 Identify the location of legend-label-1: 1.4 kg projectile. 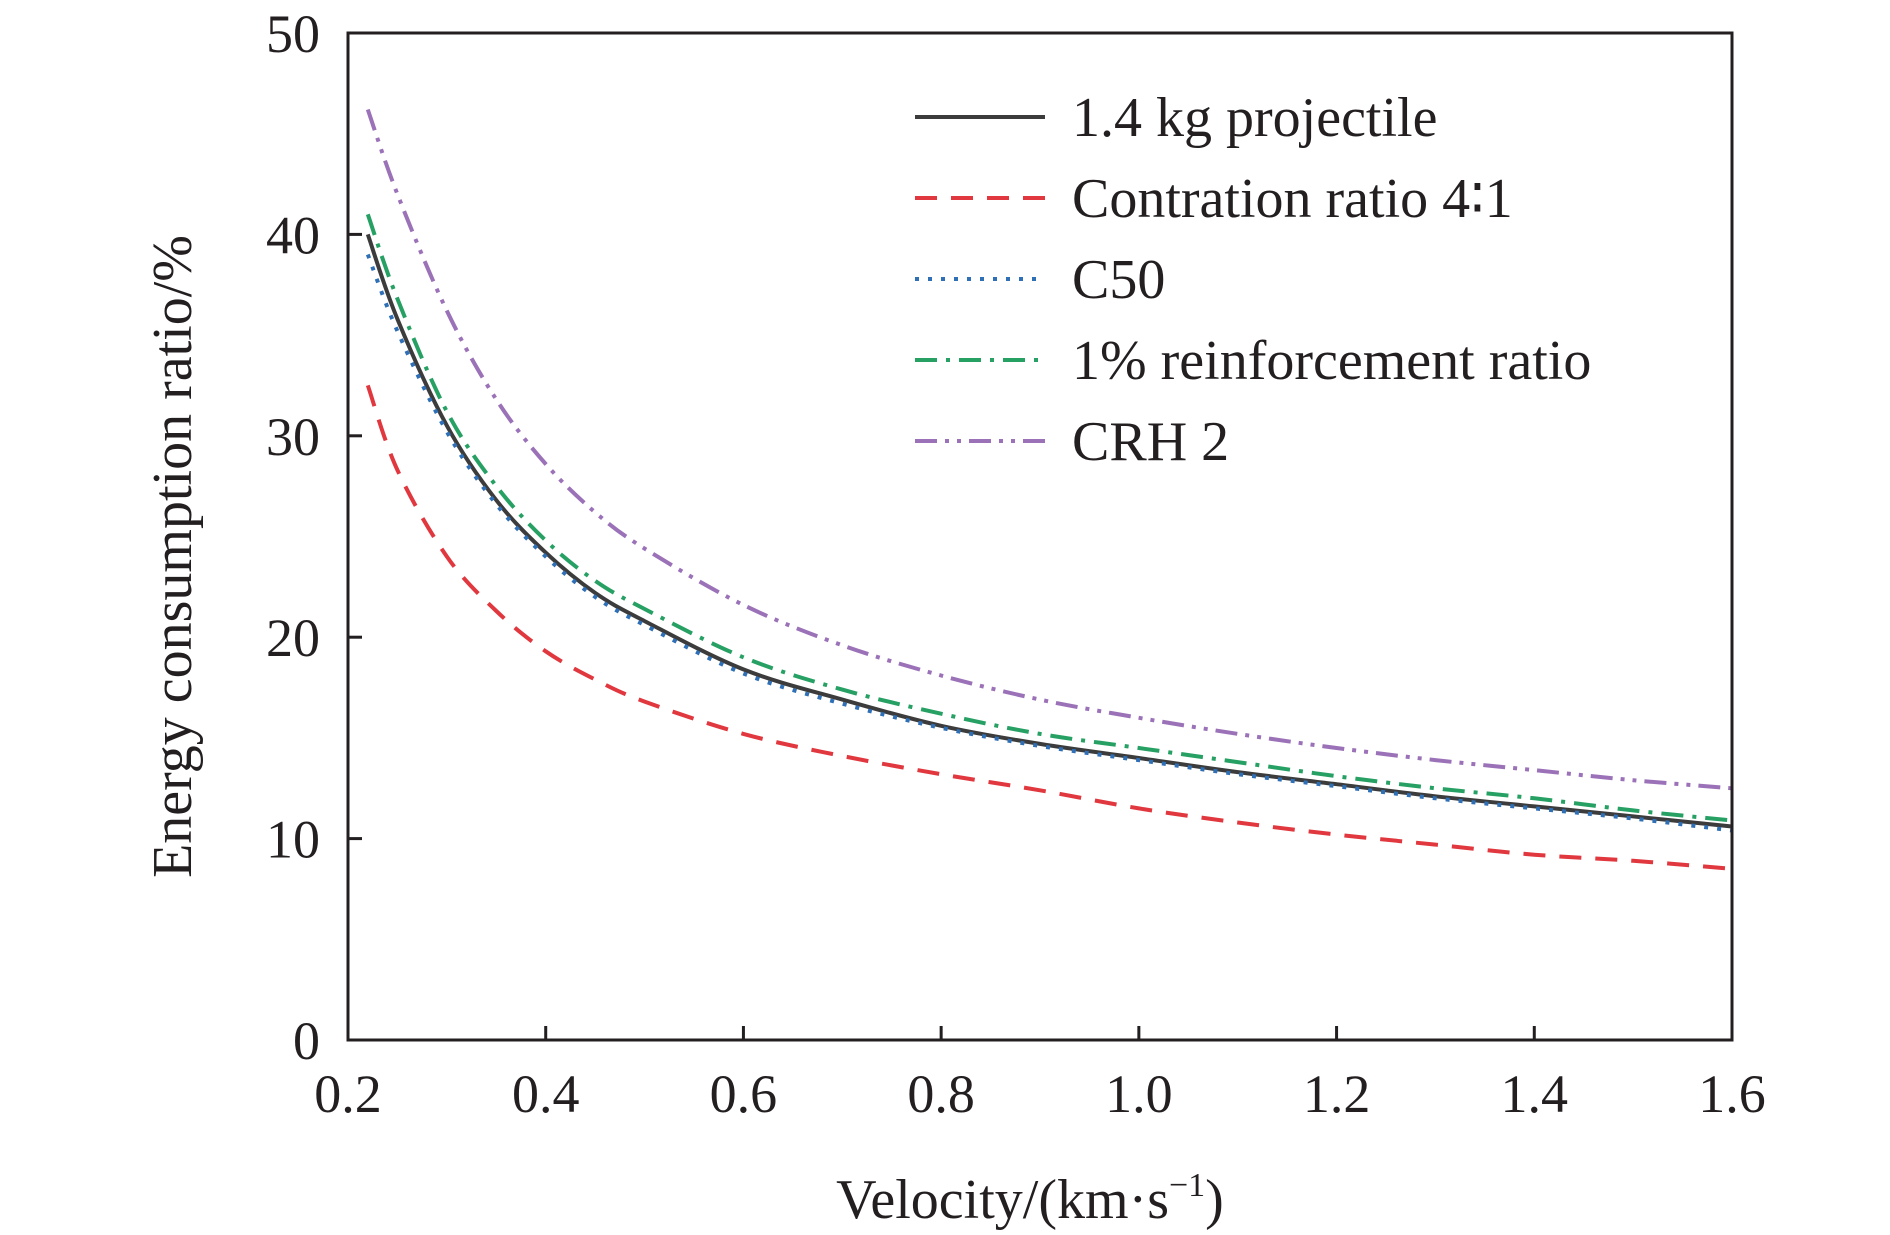
(1254, 118).